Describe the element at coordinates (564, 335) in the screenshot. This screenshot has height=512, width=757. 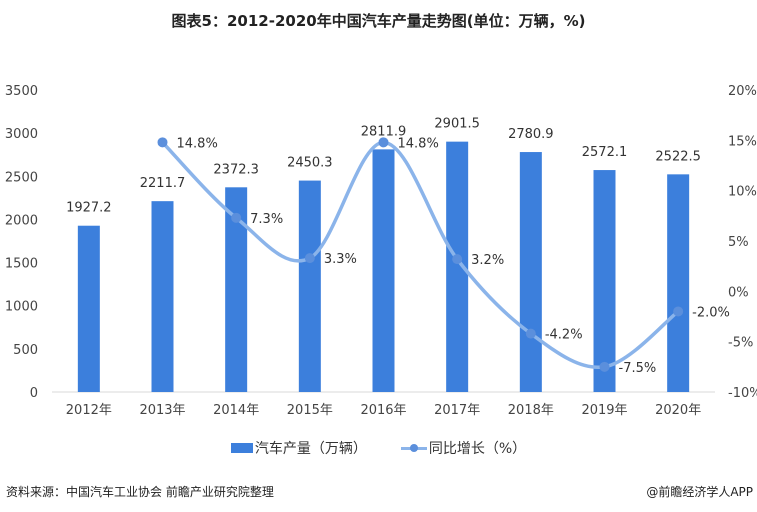
I see `line-data-label: -4.2%` at that location.